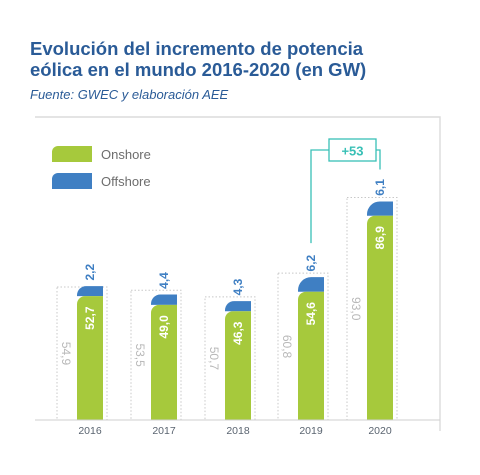 Image resolution: width=480 pixels, height=475 pixels. Describe the element at coordinates (90, 431) in the screenshot. I see `x-tick-label: 2016` at that location.